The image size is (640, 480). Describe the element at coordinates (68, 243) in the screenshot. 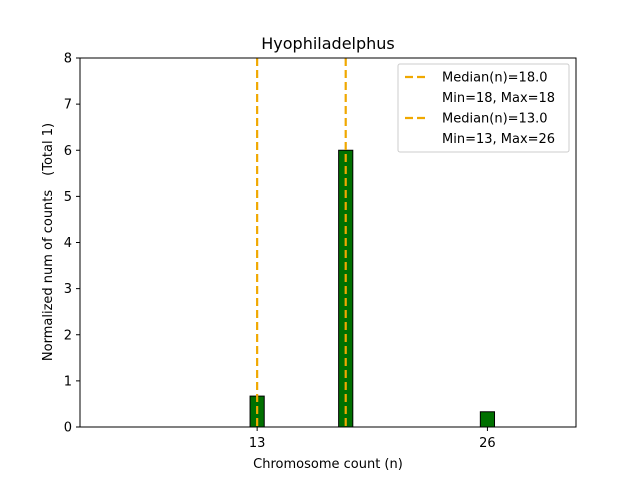

I see `y-tick-label: 4` at that location.